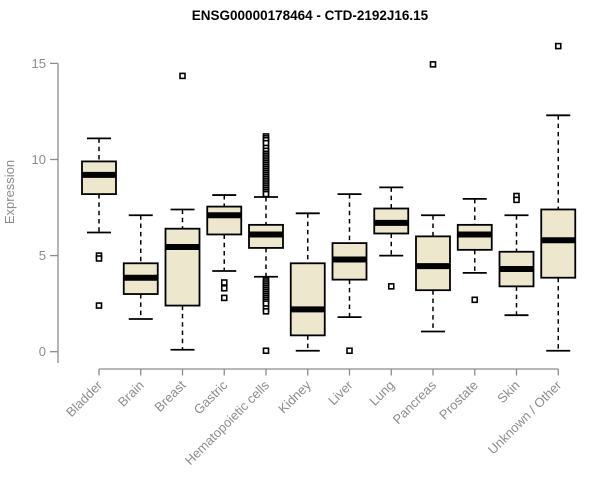 The width and height of the screenshot is (600, 500). Describe the element at coordinates (224, 248) in the screenshot. I see `boxplot-gastric` at that location.